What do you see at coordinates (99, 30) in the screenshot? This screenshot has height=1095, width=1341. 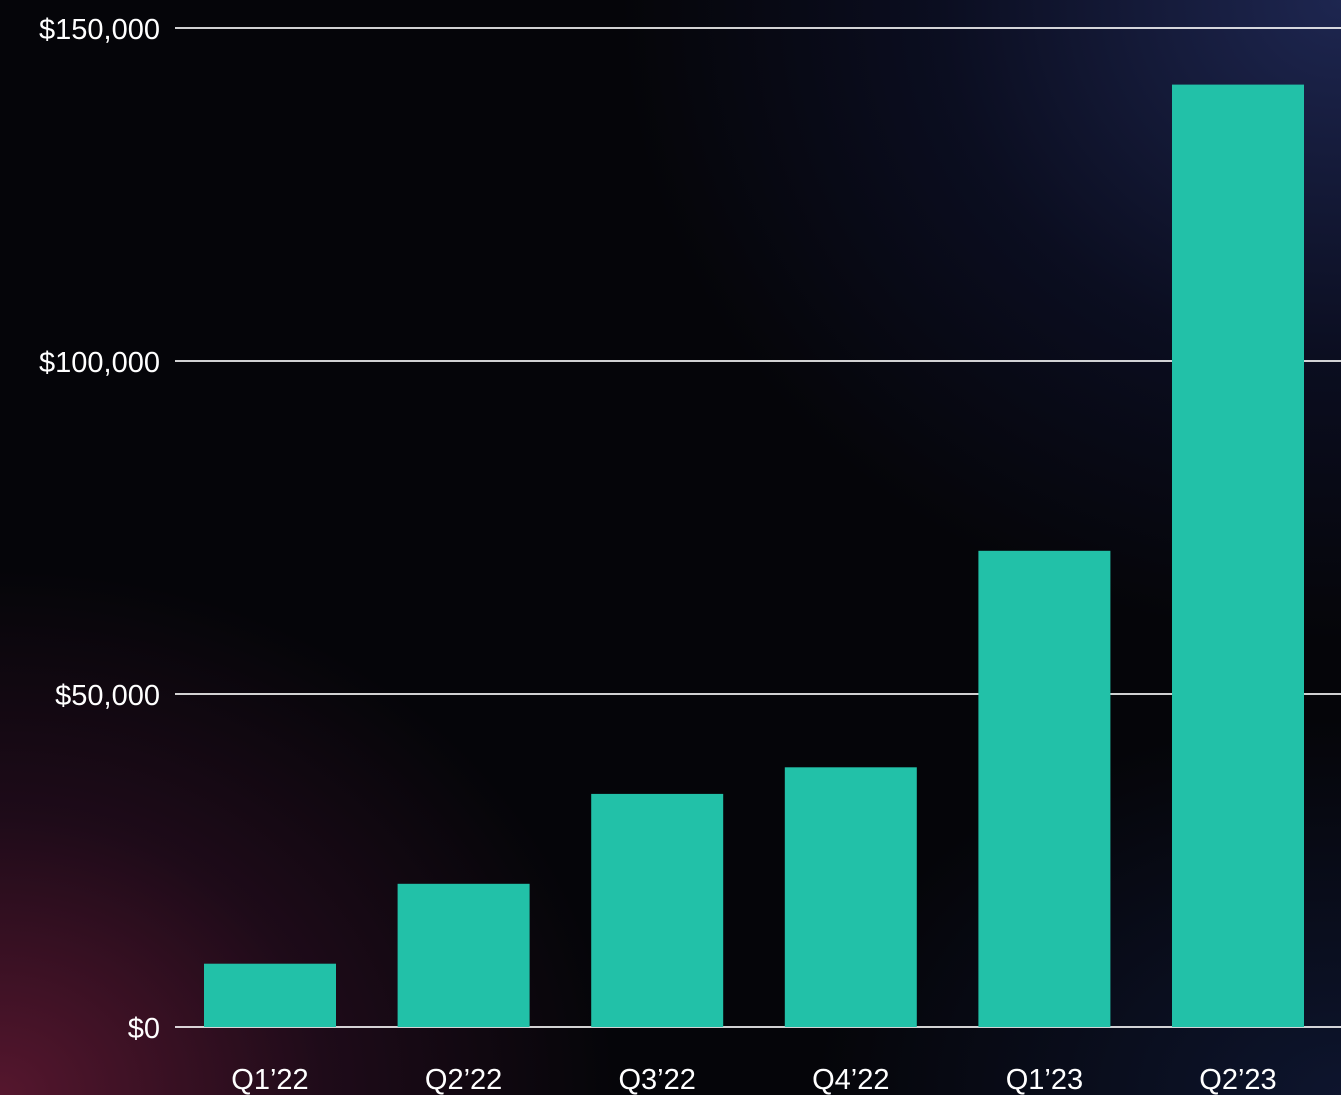 I see `y-tick-label-3: $150,000` at bounding box center [99, 30].